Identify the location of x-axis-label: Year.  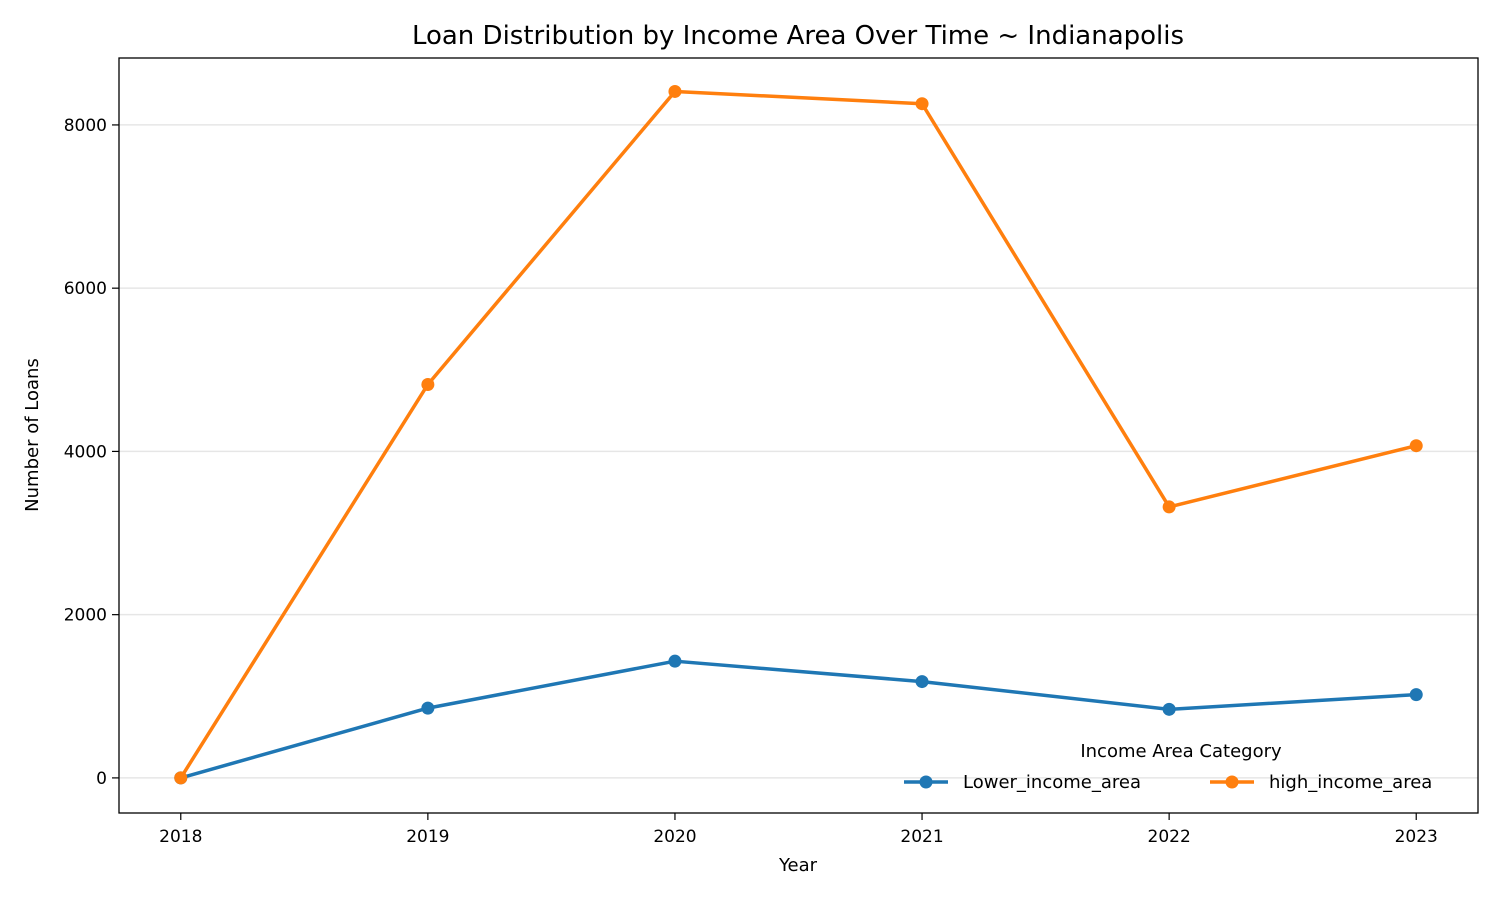
(798, 865).